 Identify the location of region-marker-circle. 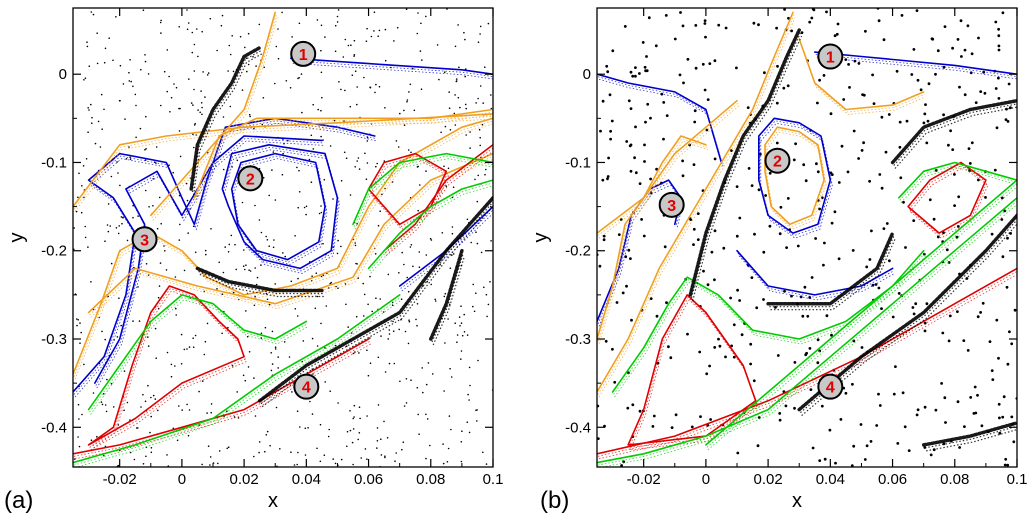
(306, 386).